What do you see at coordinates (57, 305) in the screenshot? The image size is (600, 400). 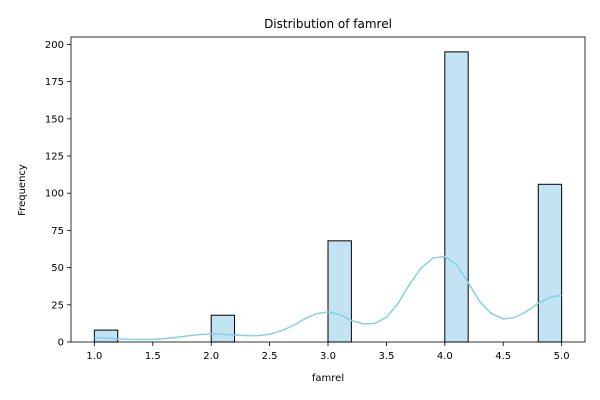 I see `y-tick-label: 25` at bounding box center [57, 305].